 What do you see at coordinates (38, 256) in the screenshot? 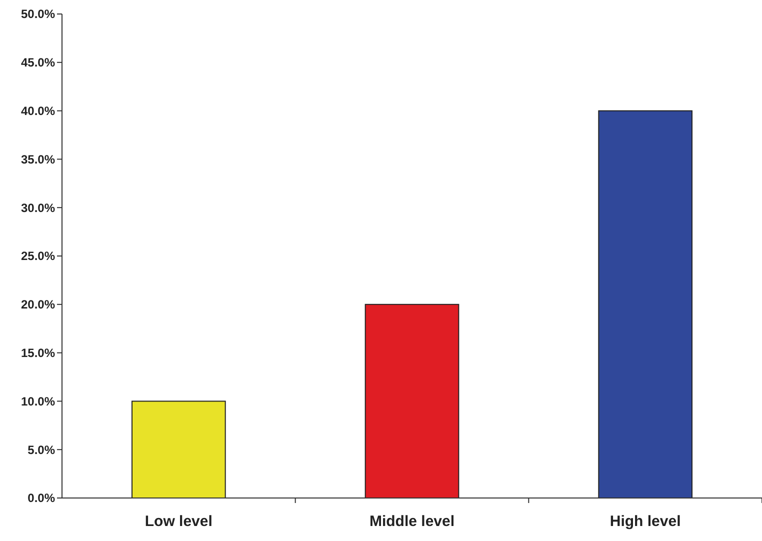
I see `y-tick-label: 25.0%` at bounding box center [38, 256].